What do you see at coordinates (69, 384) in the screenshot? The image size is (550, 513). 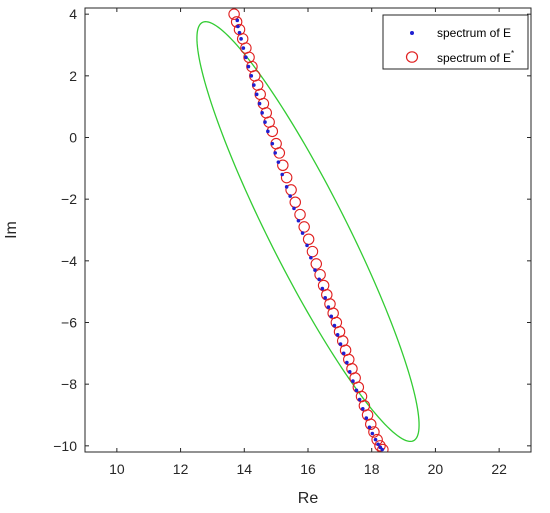 I see `y-tick-label: −8` at bounding box center [69, 384].